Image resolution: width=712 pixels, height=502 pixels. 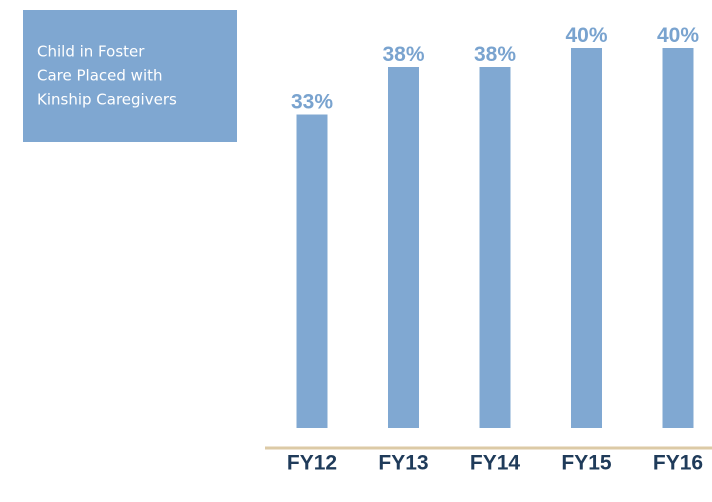 What do you see at coordinates (495, 463) in the screenshot?
I see `x-tick-label: FY14` at bounding box center [495, 463].